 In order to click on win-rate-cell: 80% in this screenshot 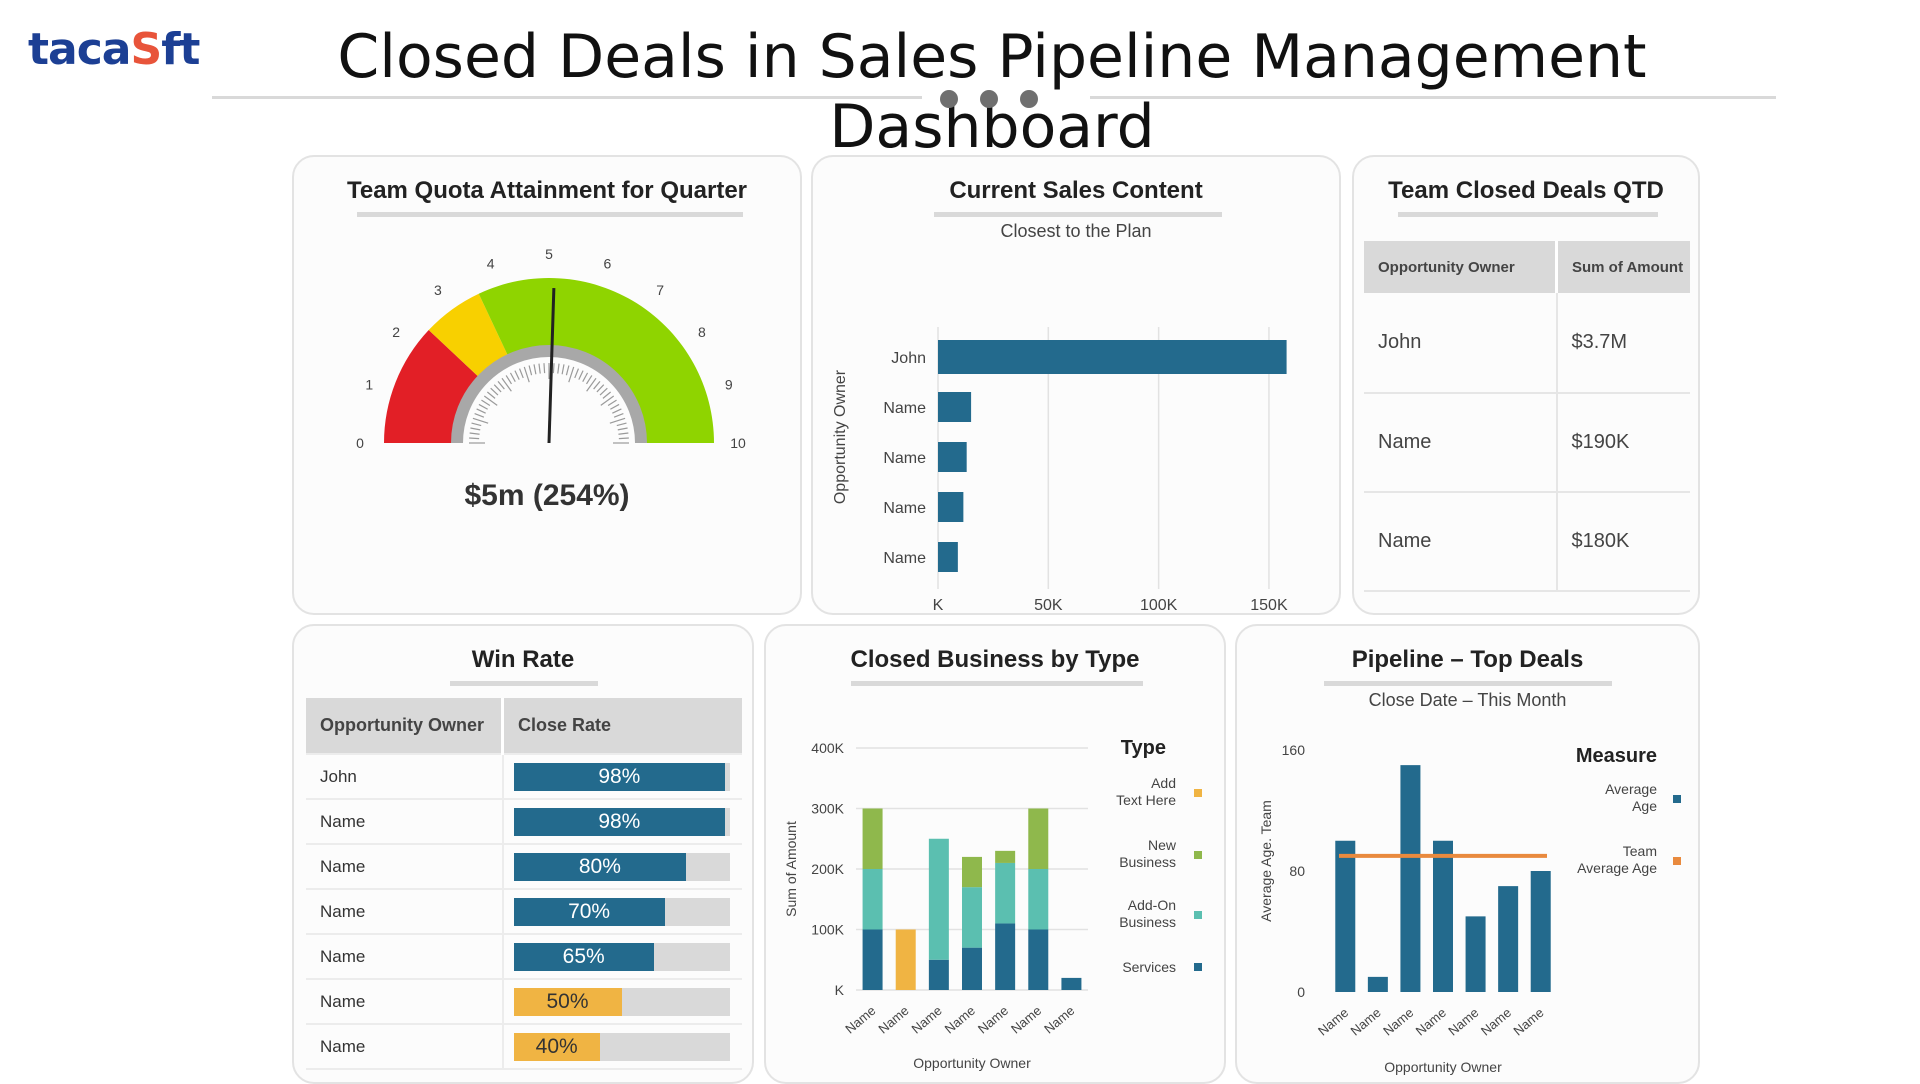, I will do `click(622, 867)`.